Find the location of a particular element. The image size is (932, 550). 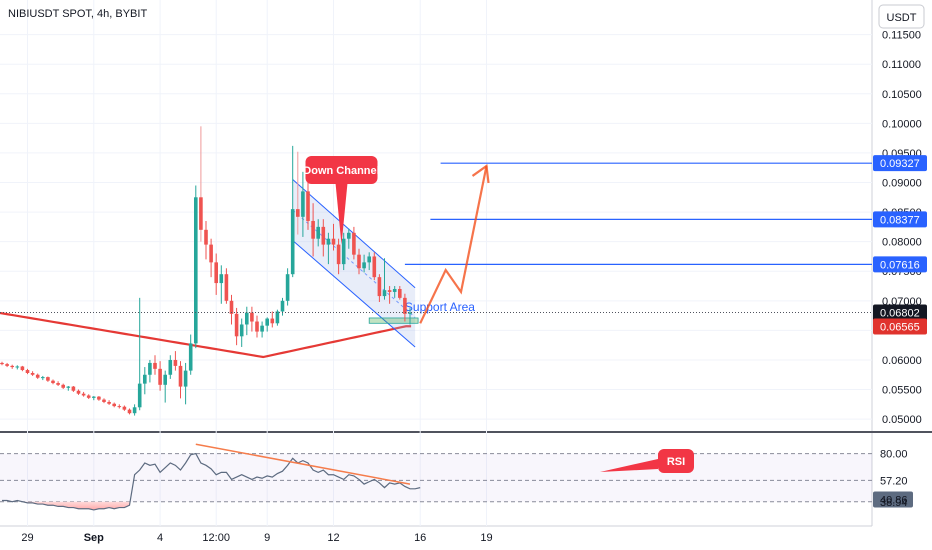

down-channel-callout is located at coordinates (341, 170).